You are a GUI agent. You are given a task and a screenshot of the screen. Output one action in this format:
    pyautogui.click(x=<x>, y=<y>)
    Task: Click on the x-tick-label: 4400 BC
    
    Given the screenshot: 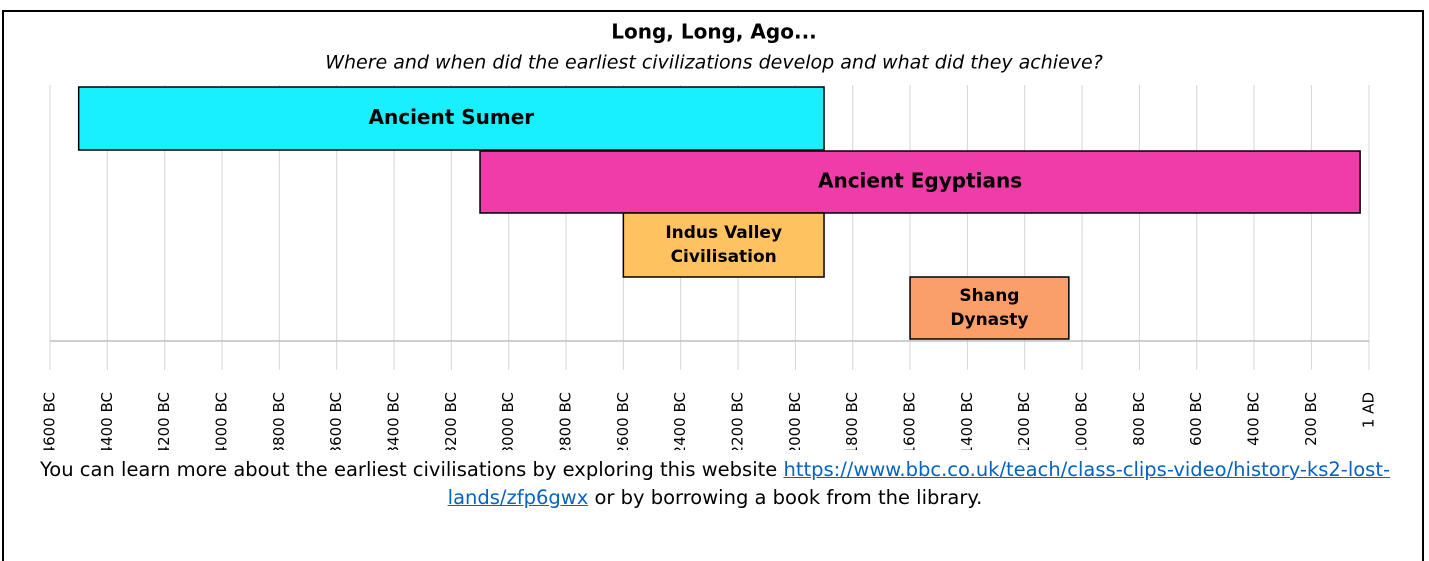 What is the action you would take?
    pyautogui.click(x=107, y=421)
    